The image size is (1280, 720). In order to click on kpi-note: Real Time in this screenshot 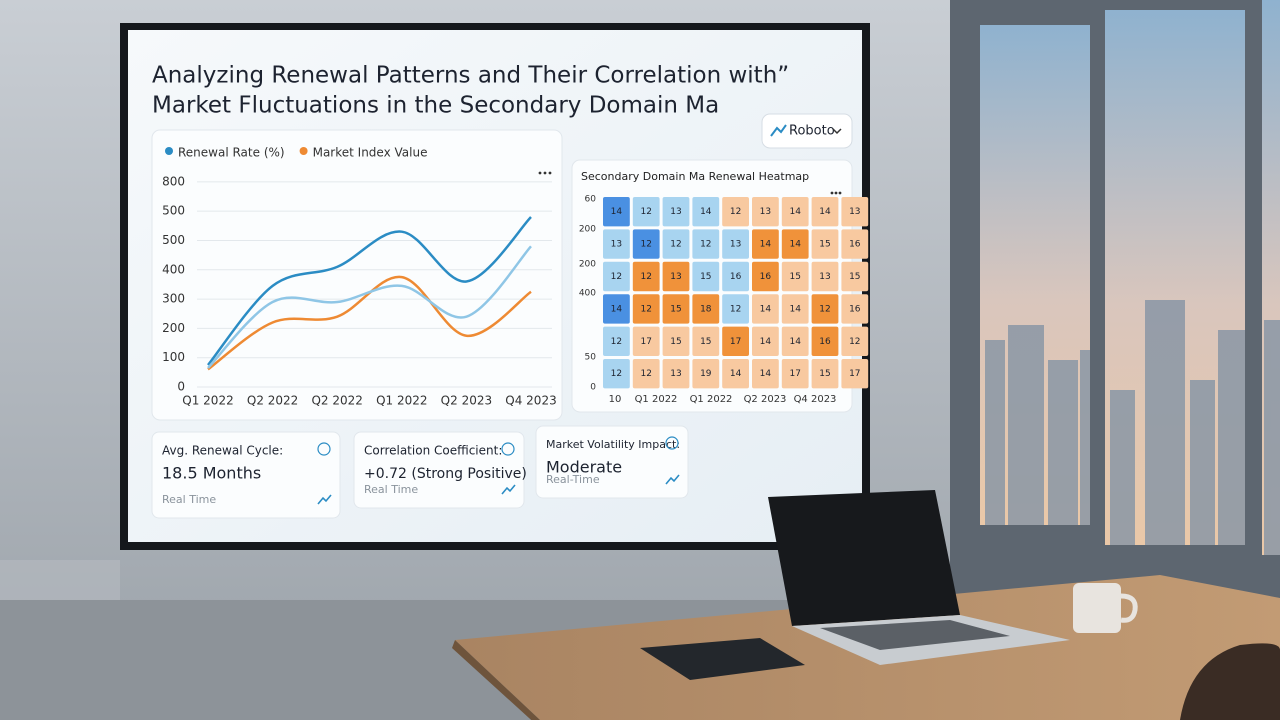, I will do `click(391, 489)`.